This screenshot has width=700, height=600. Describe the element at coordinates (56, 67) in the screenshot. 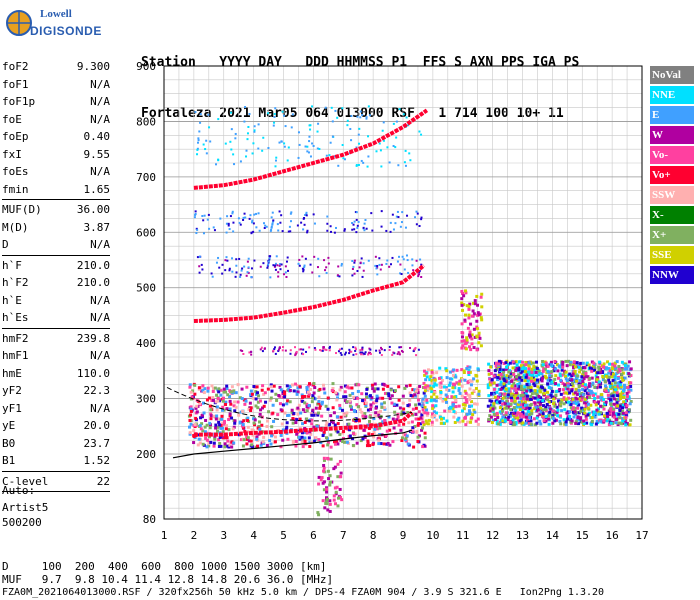

I see `param-row: foF2 9.300` at that location.